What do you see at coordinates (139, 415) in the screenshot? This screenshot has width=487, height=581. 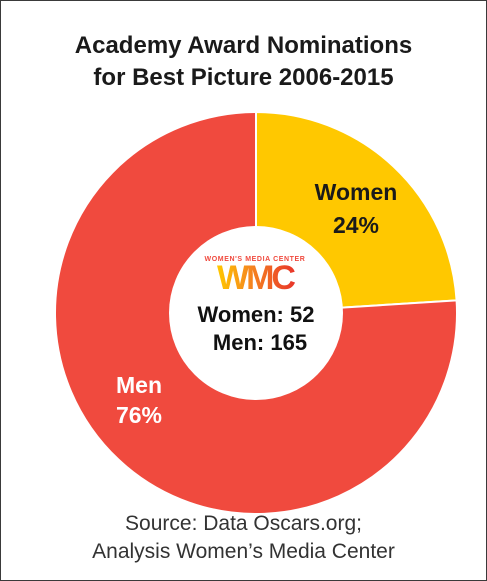 I see `slice-men-percent-label: 76%` at bounding box center [139, 415].